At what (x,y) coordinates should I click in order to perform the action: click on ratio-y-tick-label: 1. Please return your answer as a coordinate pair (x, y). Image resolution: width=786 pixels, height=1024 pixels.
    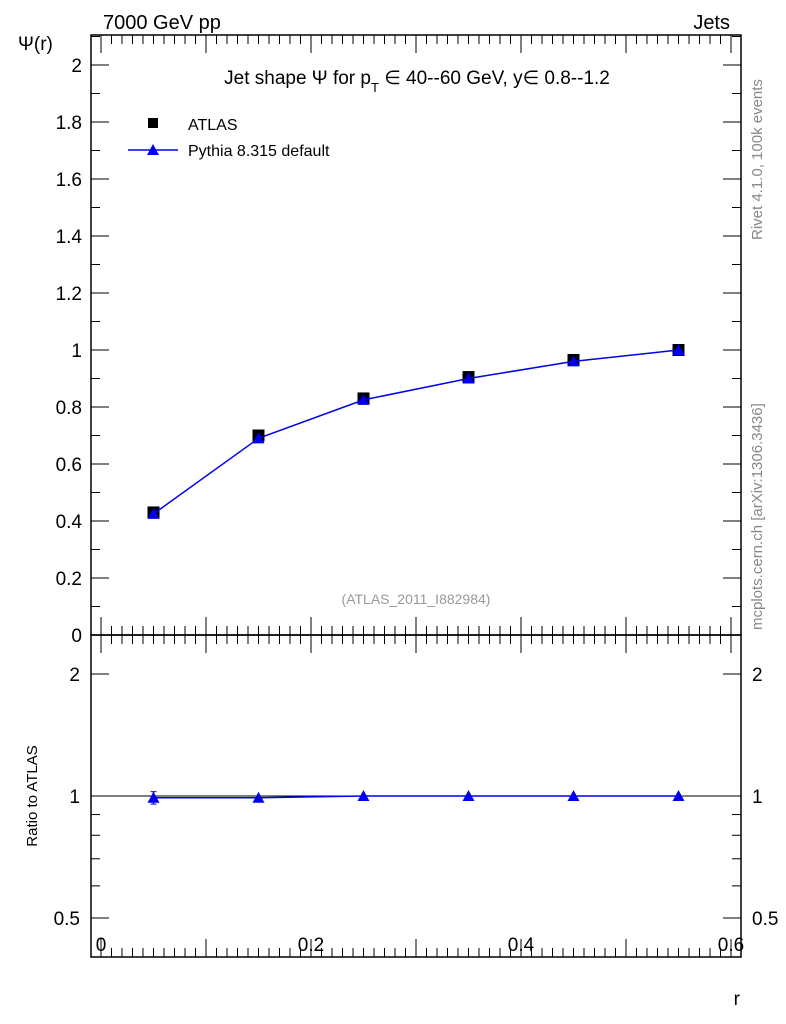
    Looking at the image, I should click on (74, 797).